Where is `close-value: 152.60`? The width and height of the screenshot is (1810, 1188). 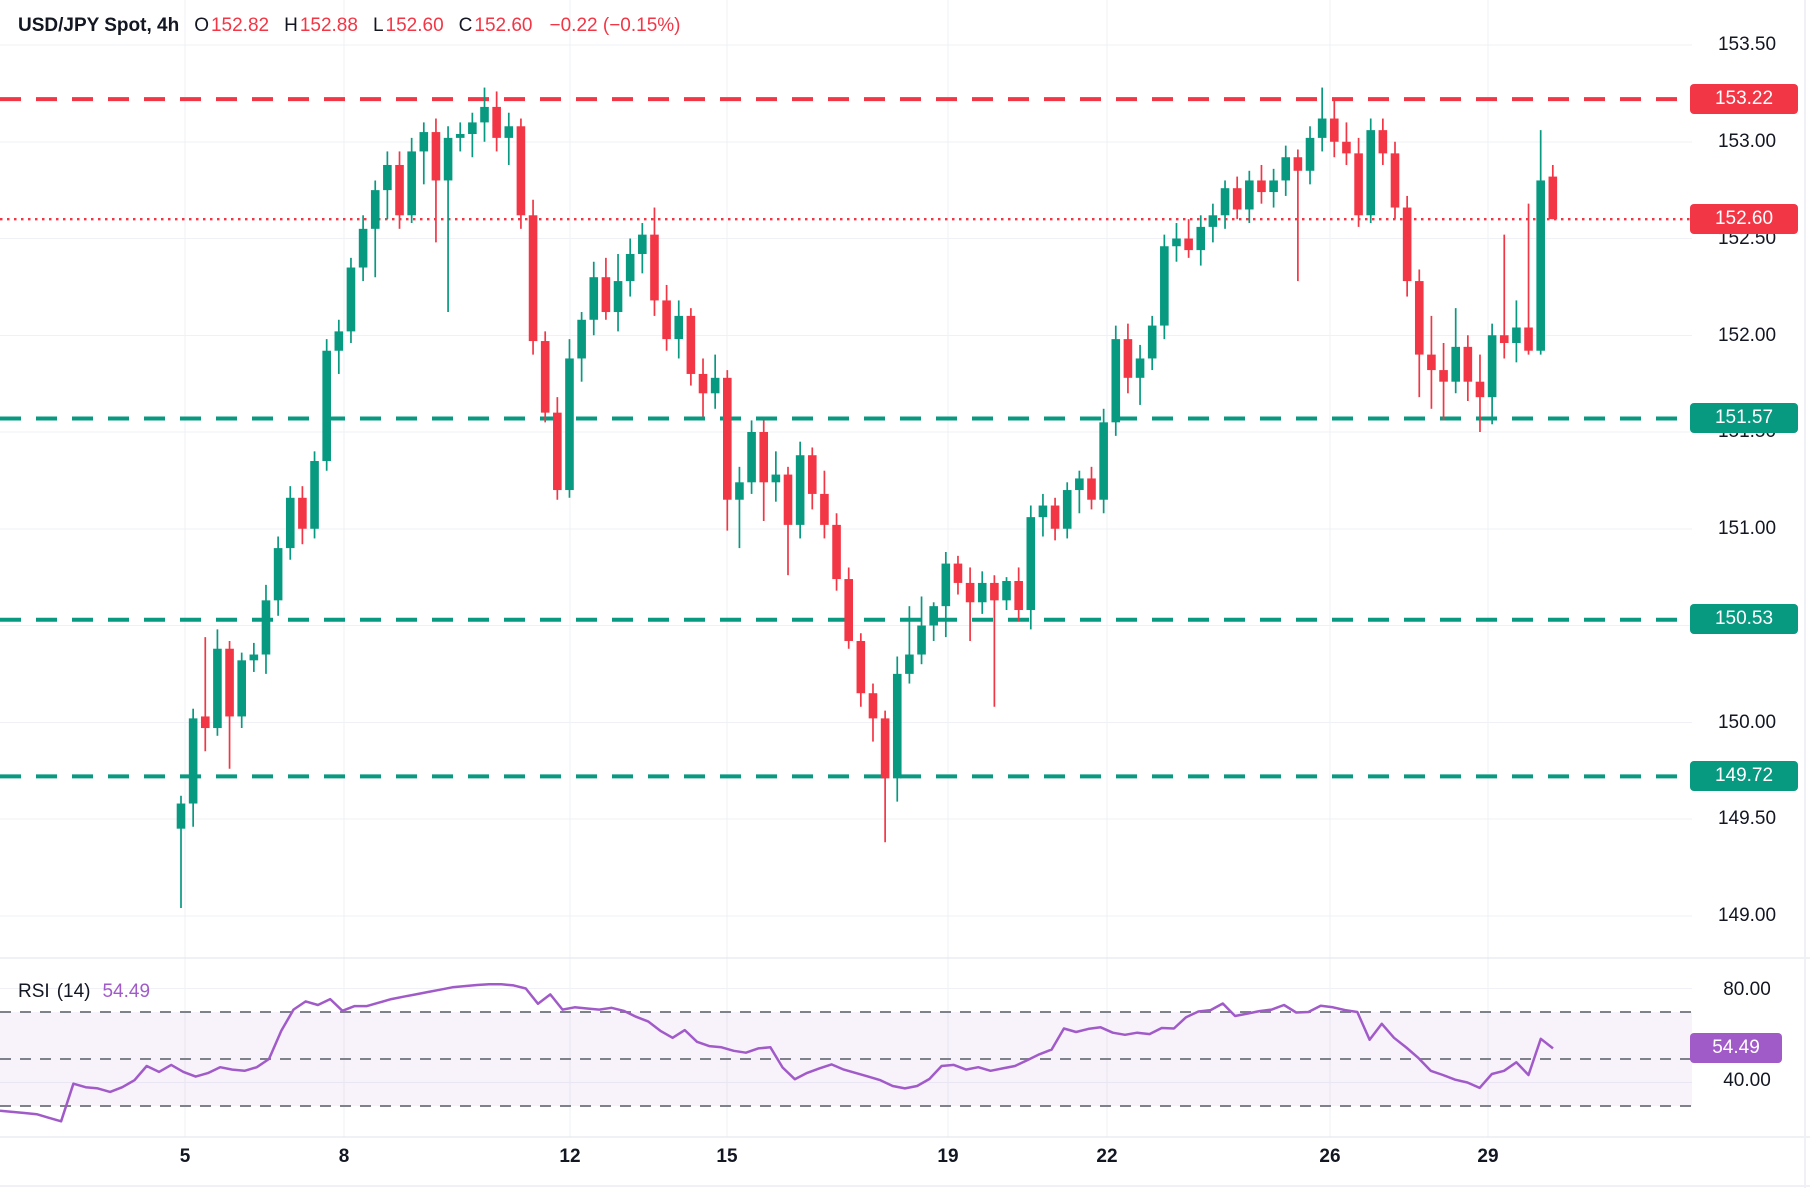 close-value: 152.60 is located at coordinates (503, 25).